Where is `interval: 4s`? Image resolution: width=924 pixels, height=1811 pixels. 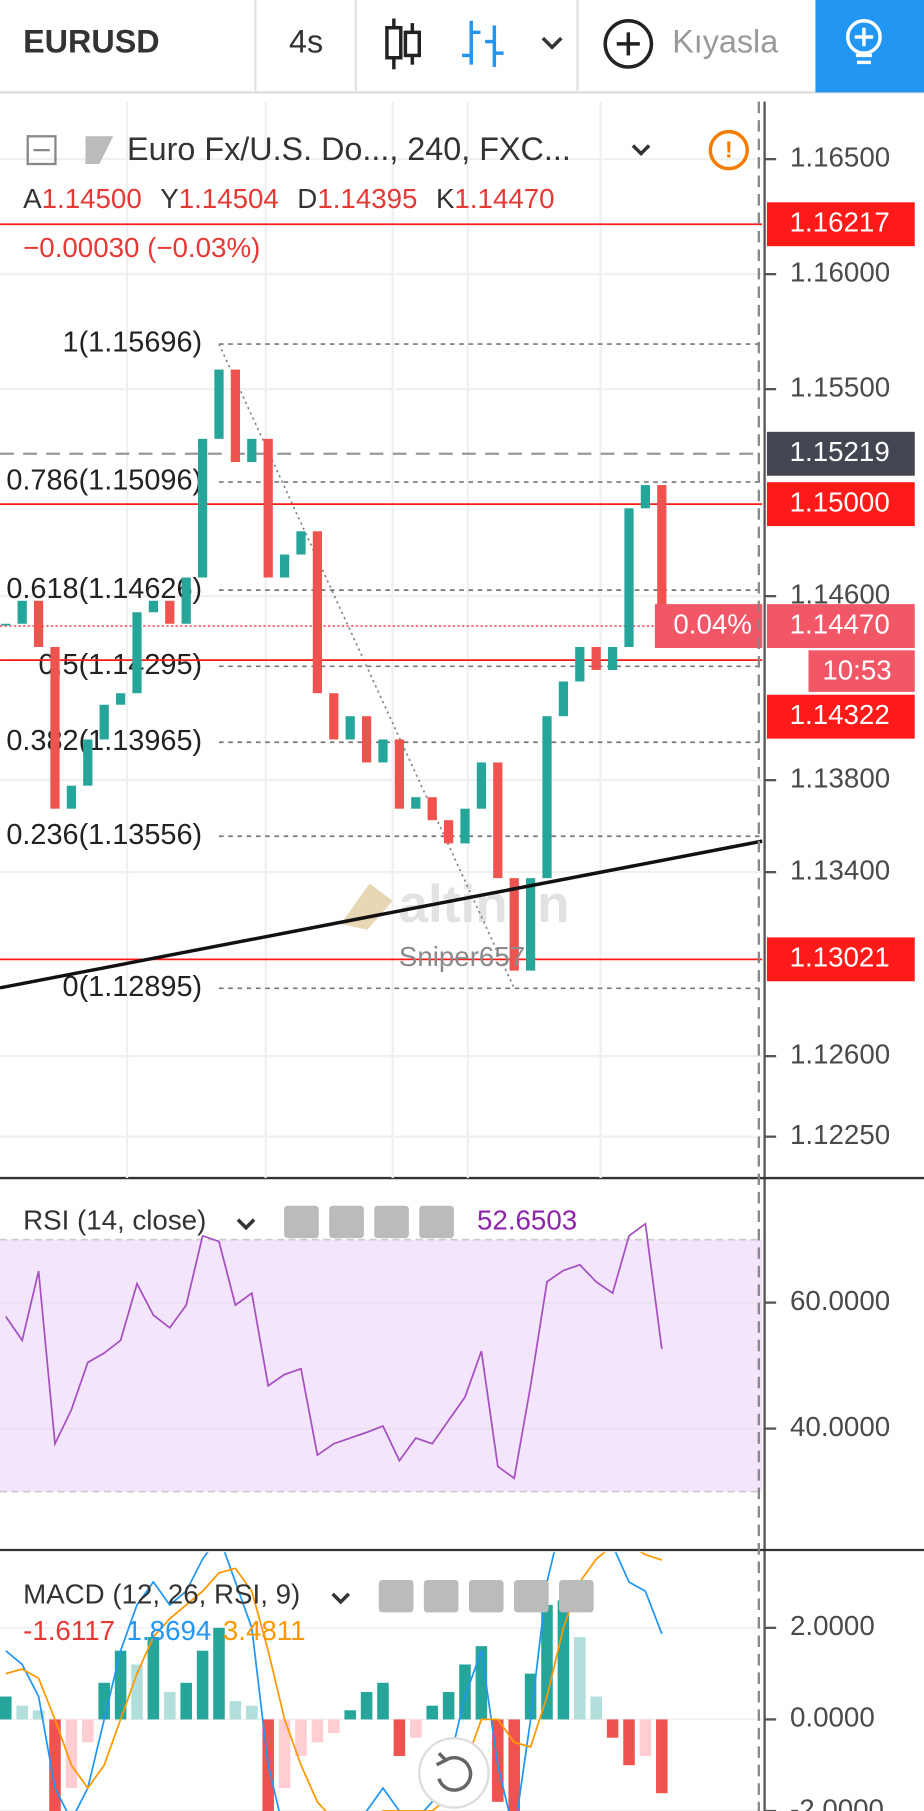
interval: 4s is located at coordinates (306, 41).